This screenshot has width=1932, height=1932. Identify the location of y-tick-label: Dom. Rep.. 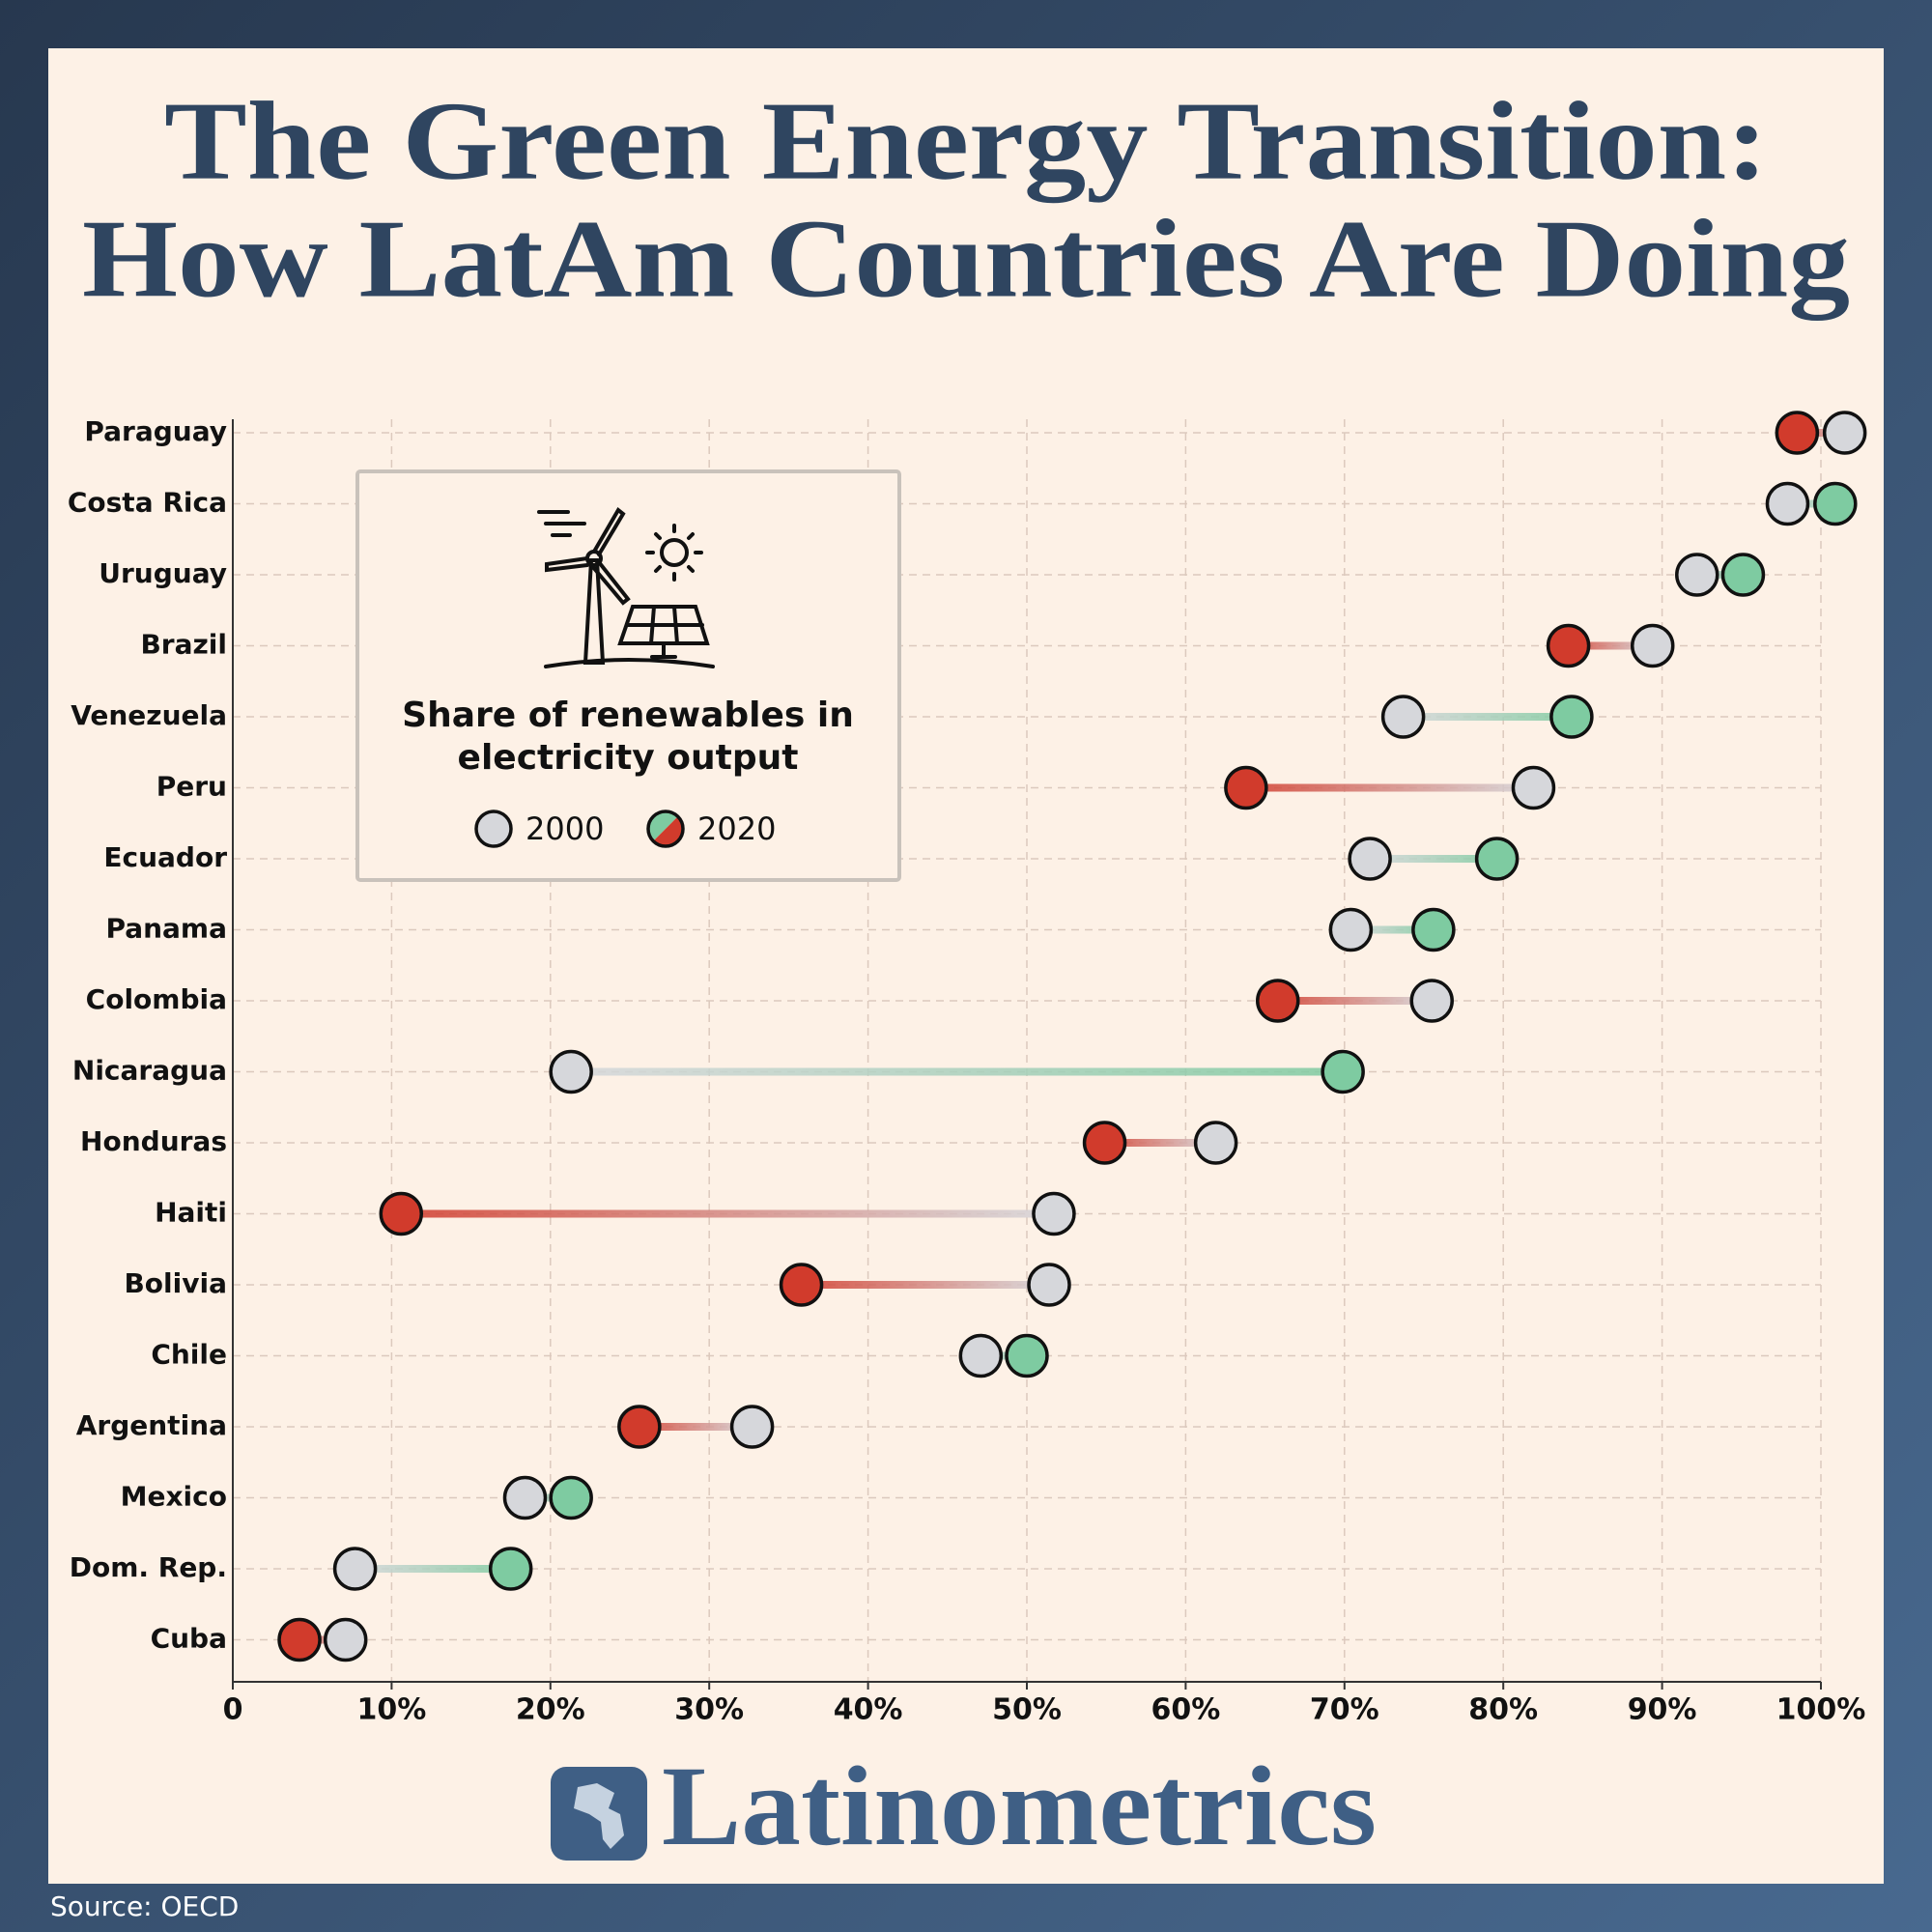
(148, 1567).